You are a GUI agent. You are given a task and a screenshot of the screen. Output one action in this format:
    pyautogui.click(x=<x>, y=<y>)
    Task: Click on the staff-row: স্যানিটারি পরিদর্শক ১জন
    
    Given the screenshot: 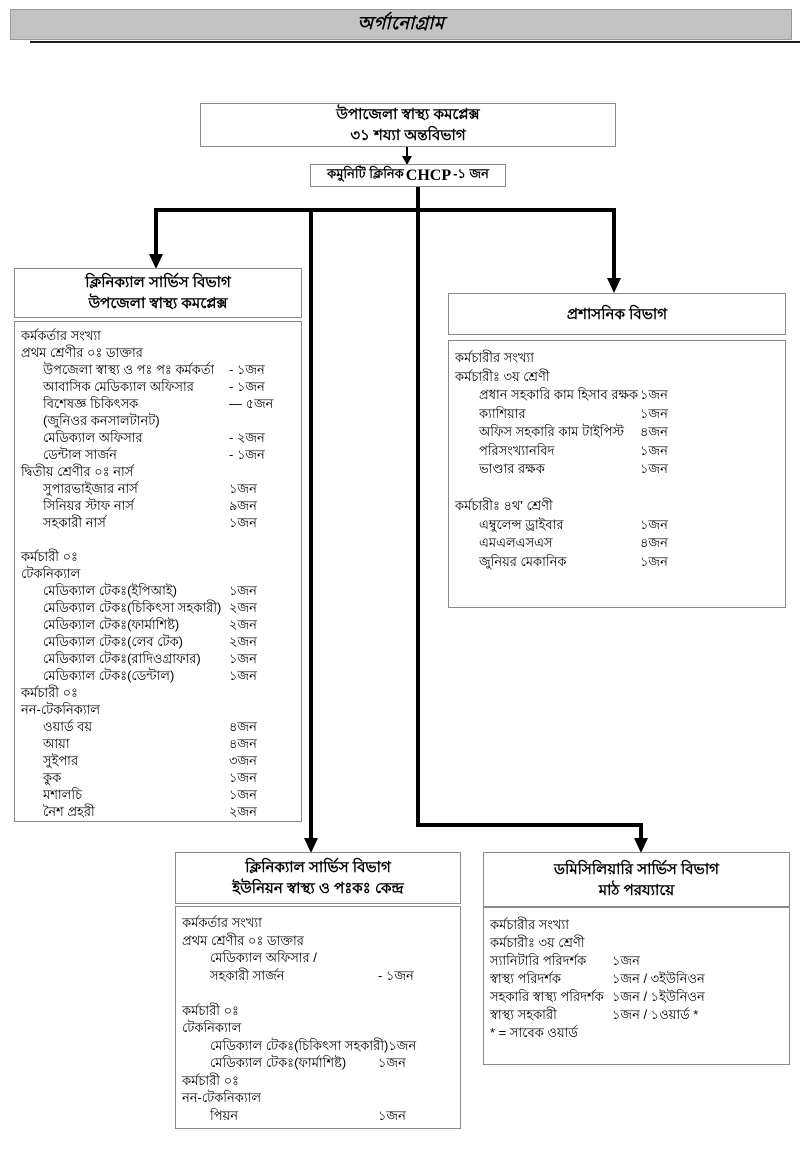 What is the action you would take?
    pyautogui.click(x=636, y=961)
    